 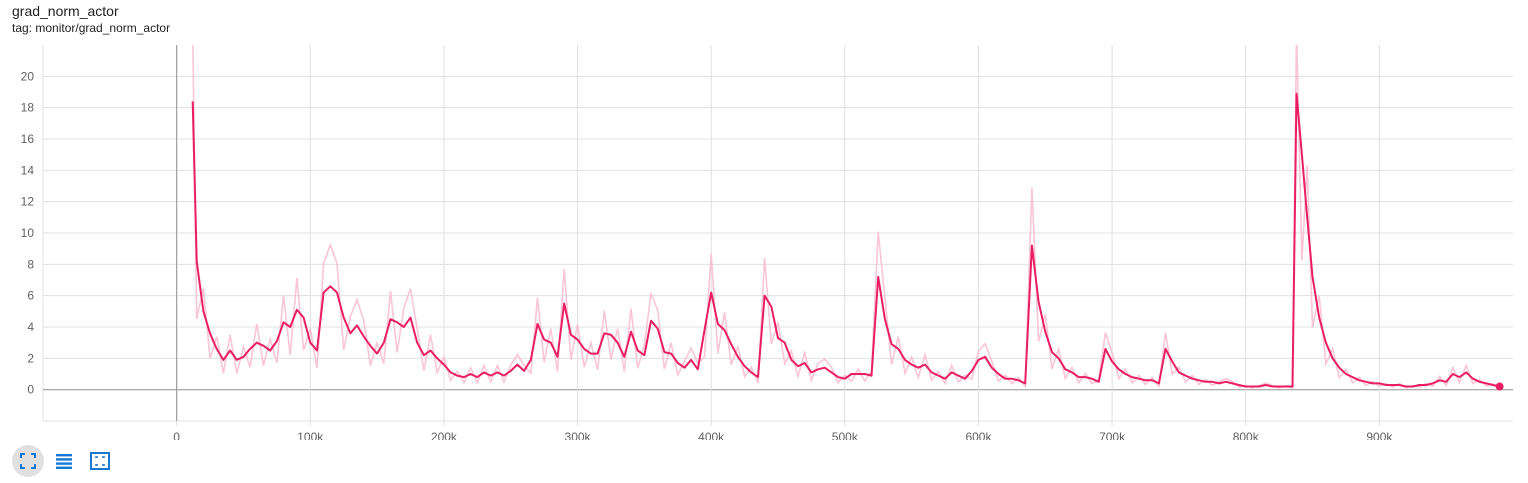 I want to click on data-table-button, so click(x=64, y=461).